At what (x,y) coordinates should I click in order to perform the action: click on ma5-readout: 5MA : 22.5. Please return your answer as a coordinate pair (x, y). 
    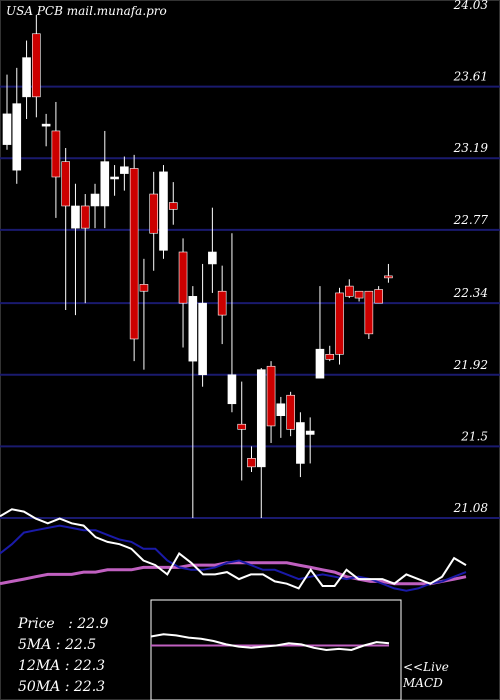
    Looking at the image, I should click on (57, 645).